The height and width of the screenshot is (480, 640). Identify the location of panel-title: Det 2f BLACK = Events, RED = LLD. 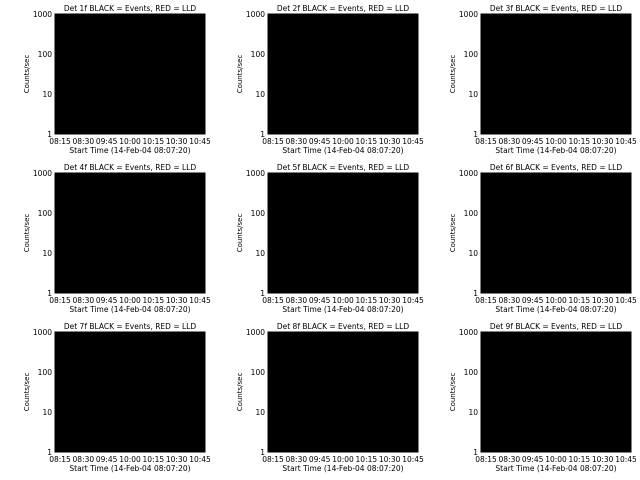
(343, 8).